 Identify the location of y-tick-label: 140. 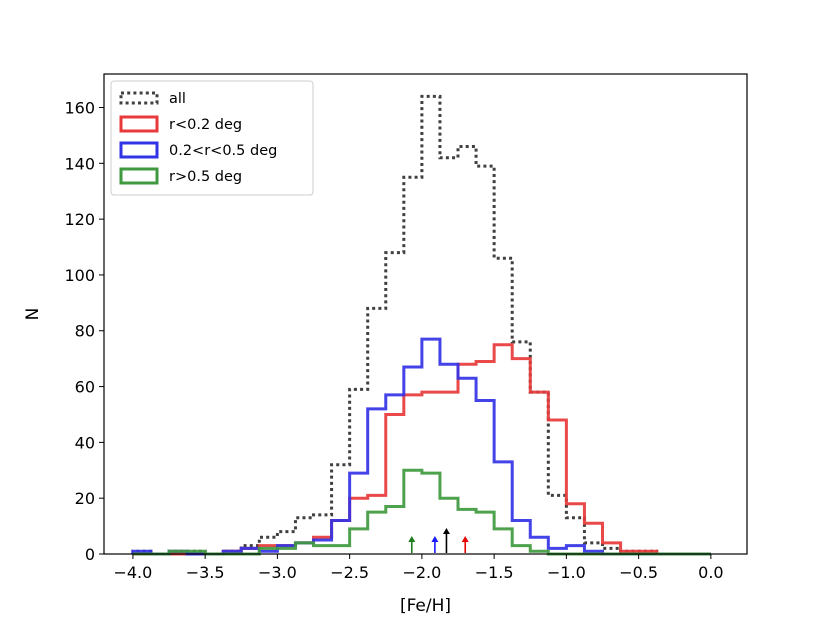
(79, 163).